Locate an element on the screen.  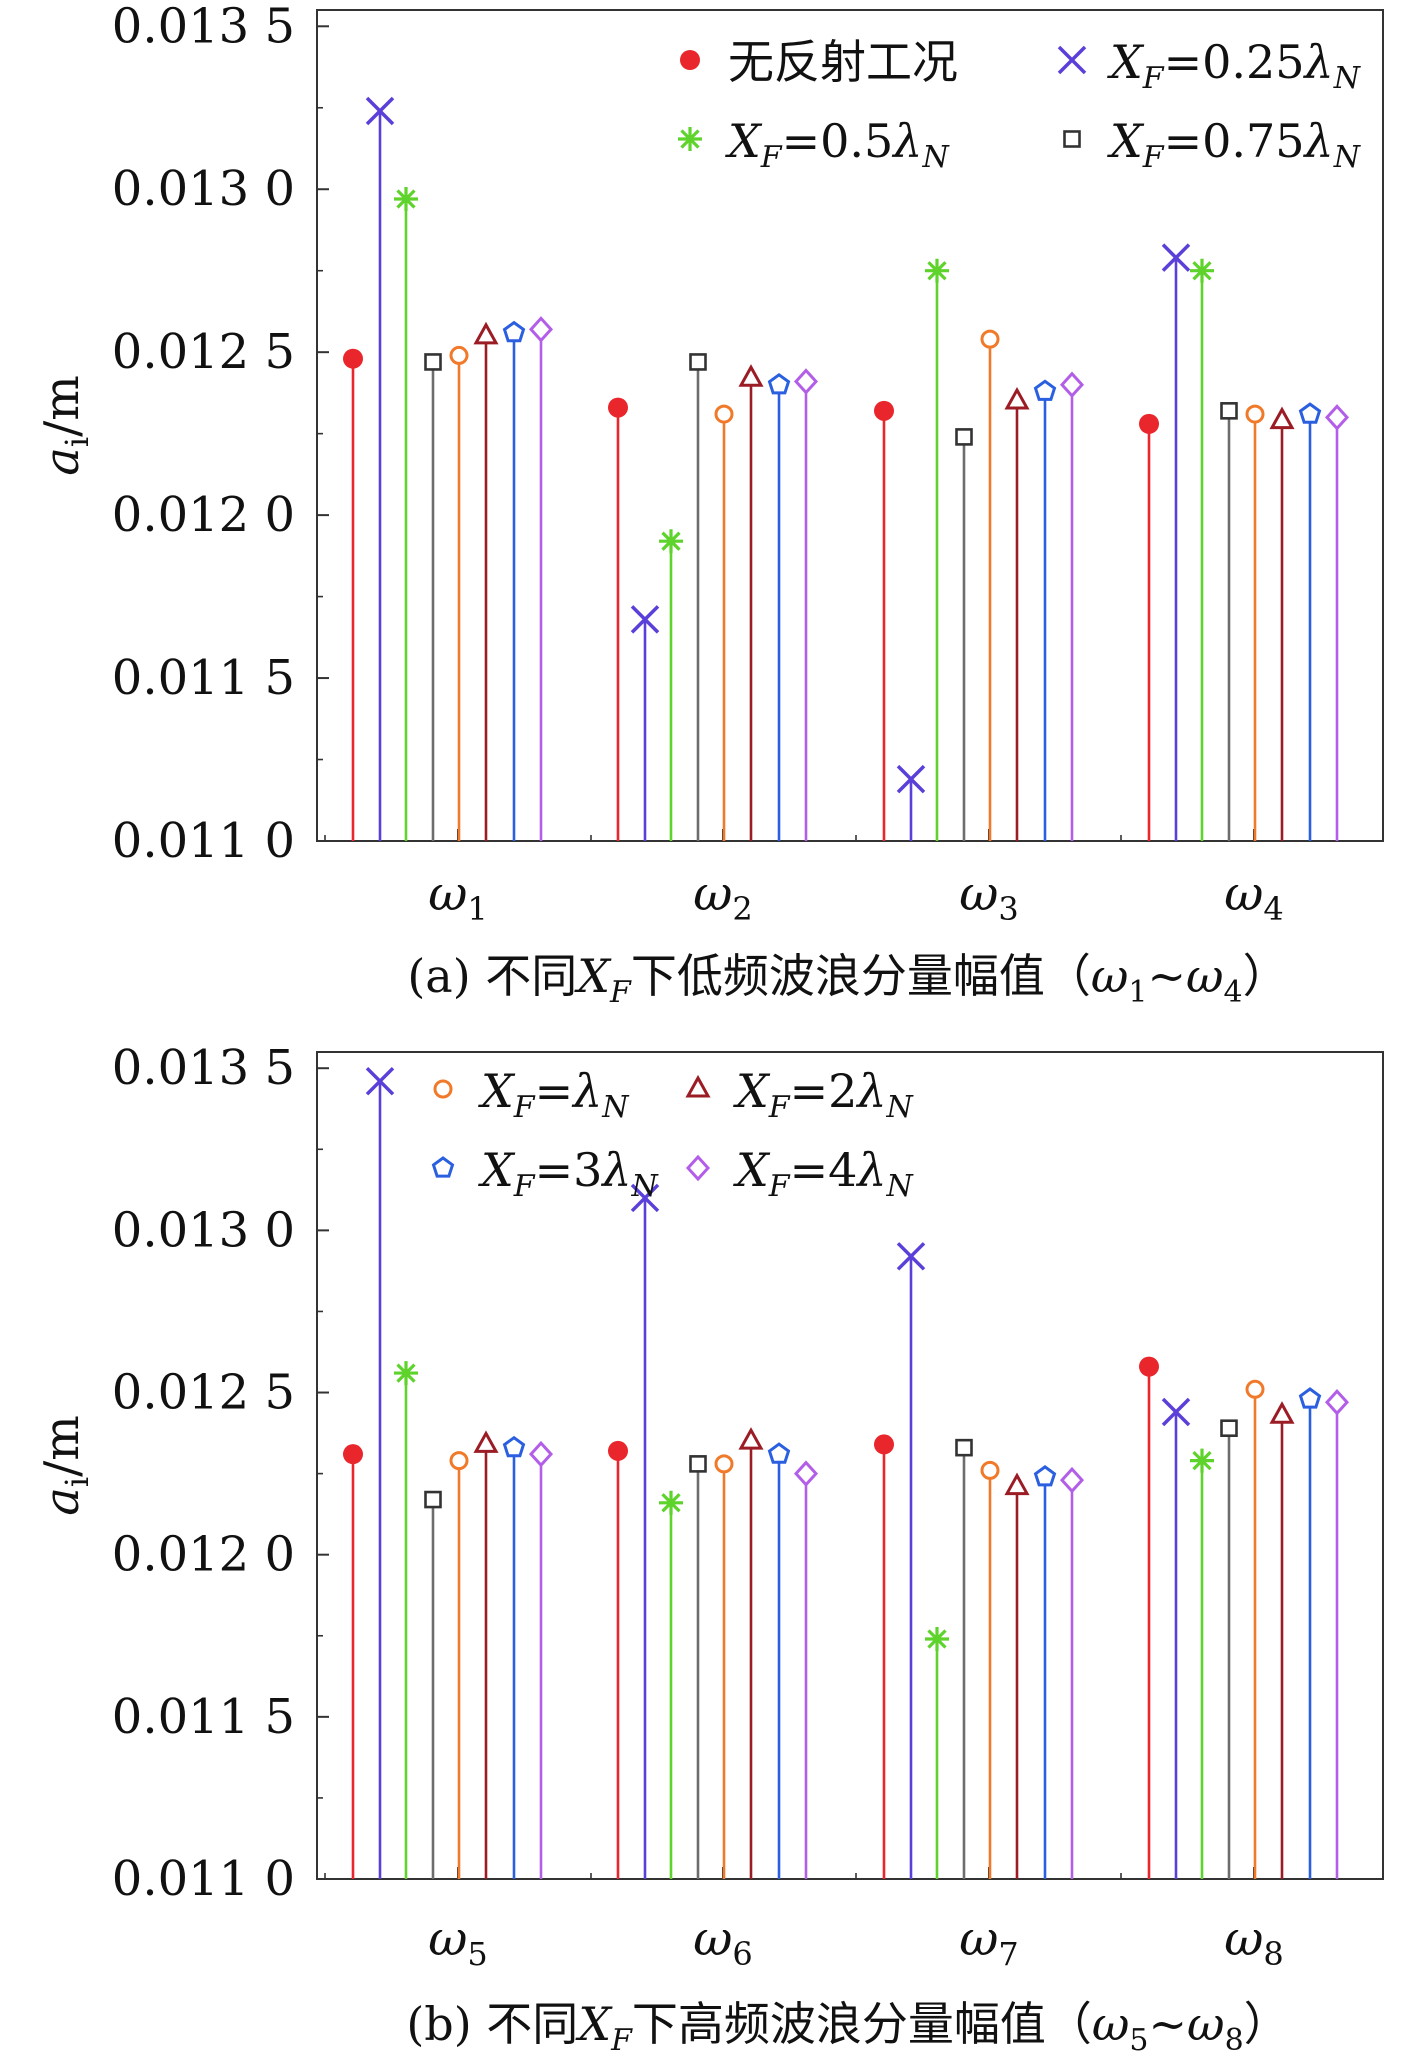
x-tick-label: ω8 is located at coordinates (1254, 1942).